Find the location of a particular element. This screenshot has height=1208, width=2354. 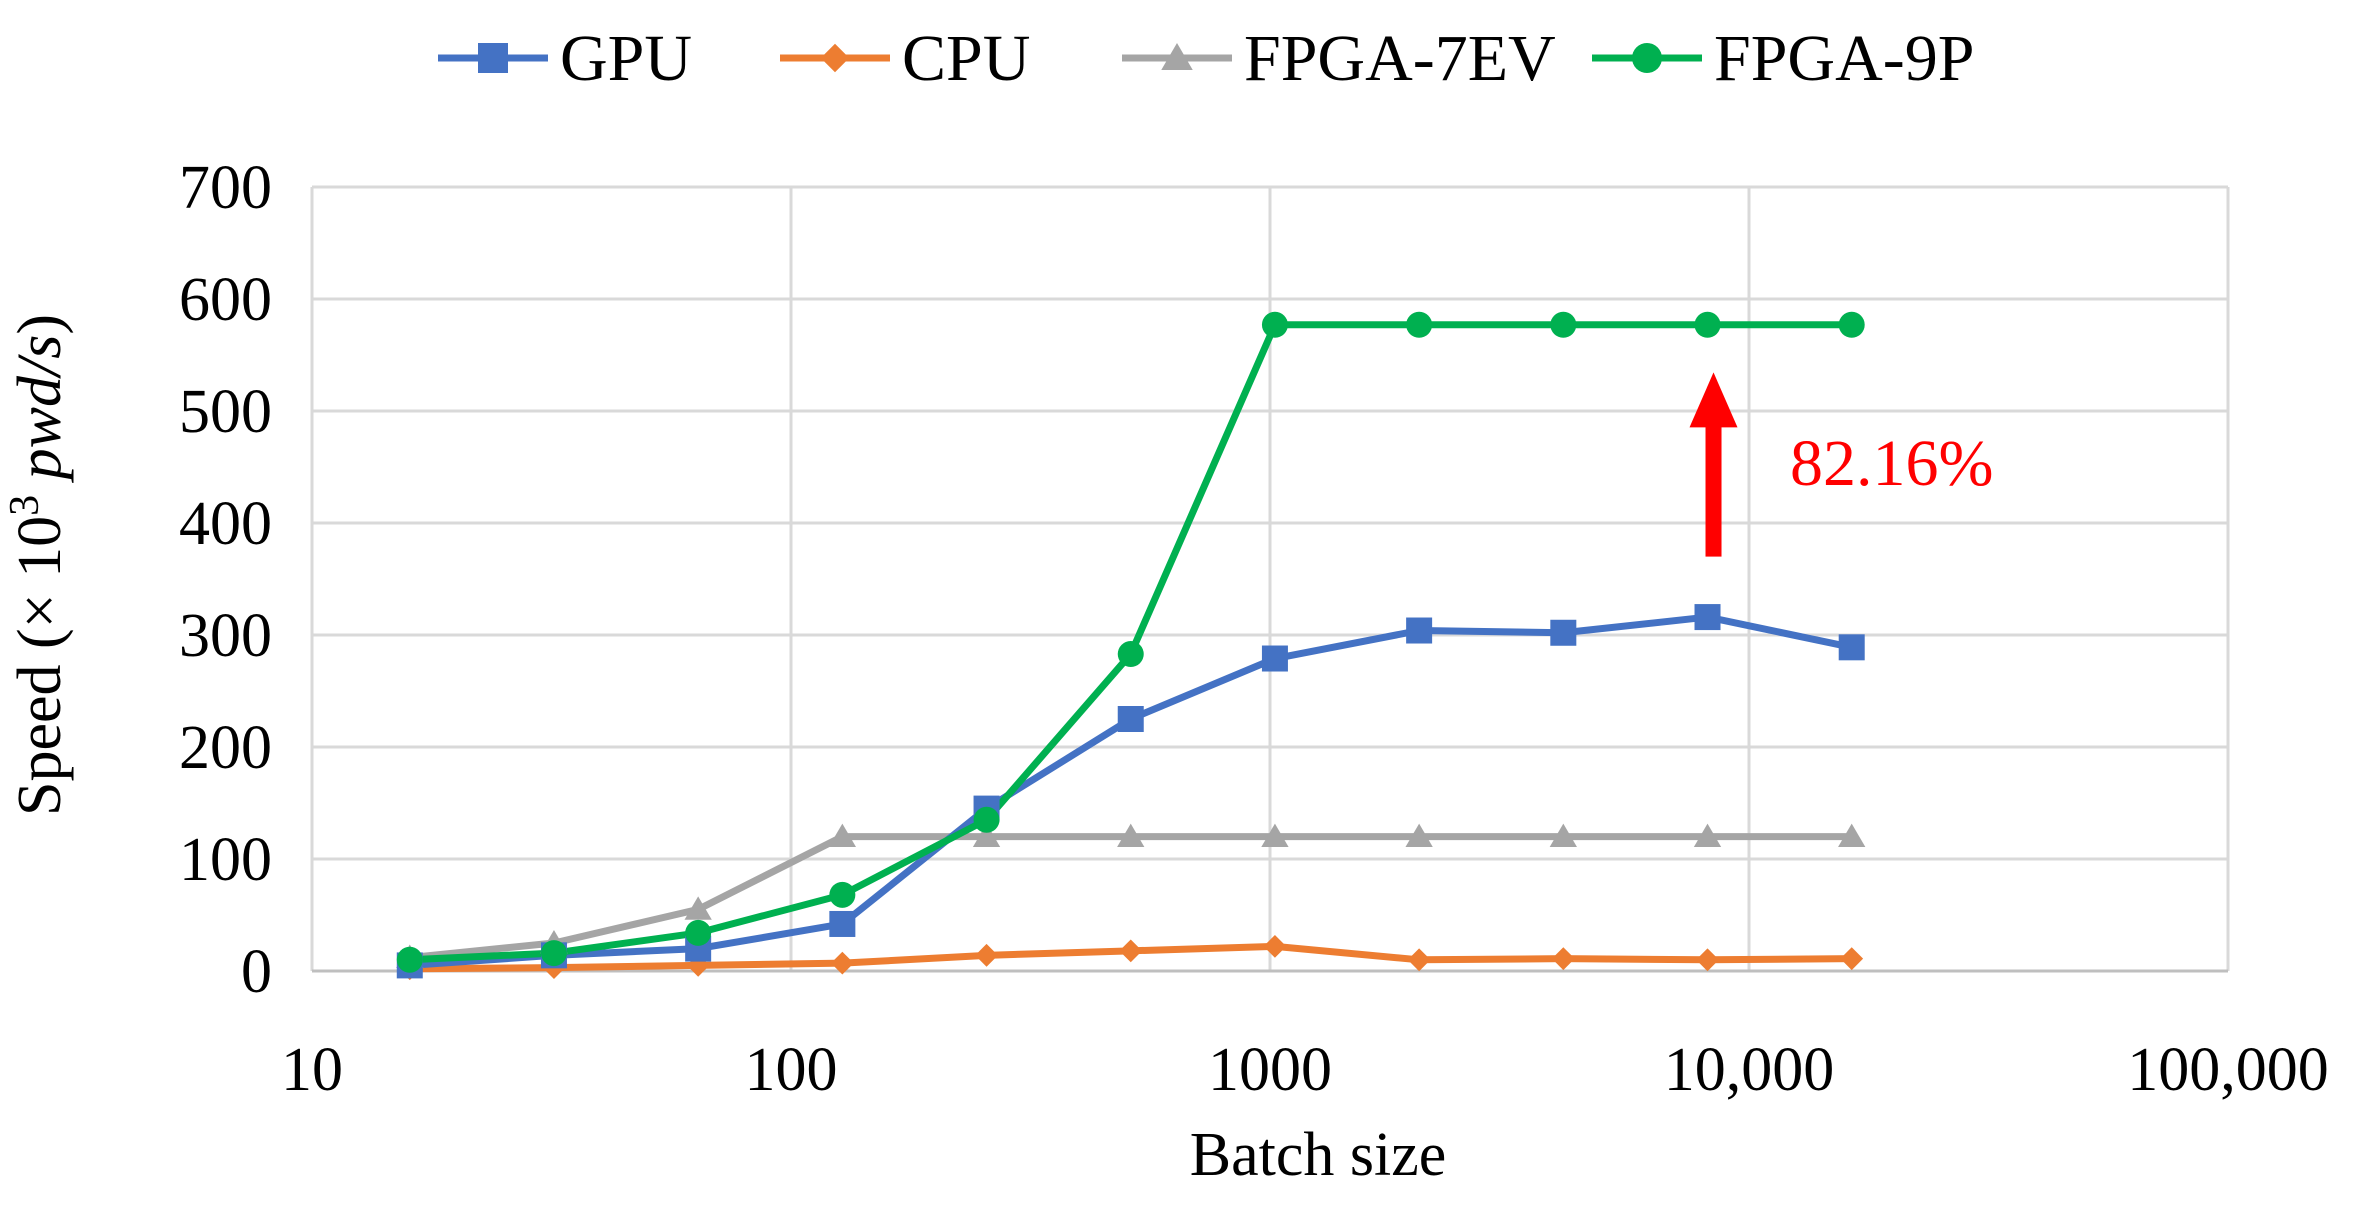

arrow-shaft is located at coordinates (1713, 489).